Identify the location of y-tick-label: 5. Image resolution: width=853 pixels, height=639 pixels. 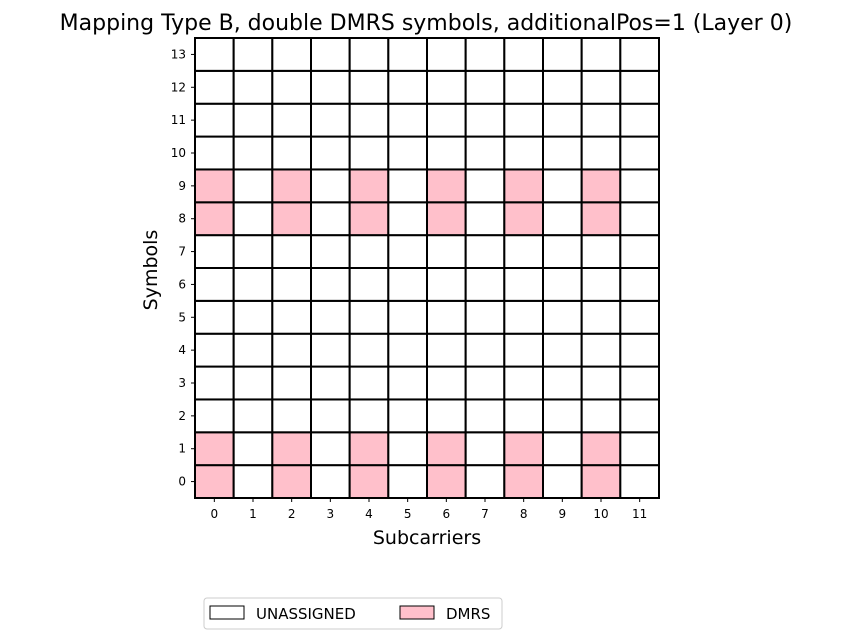
(182, 317).